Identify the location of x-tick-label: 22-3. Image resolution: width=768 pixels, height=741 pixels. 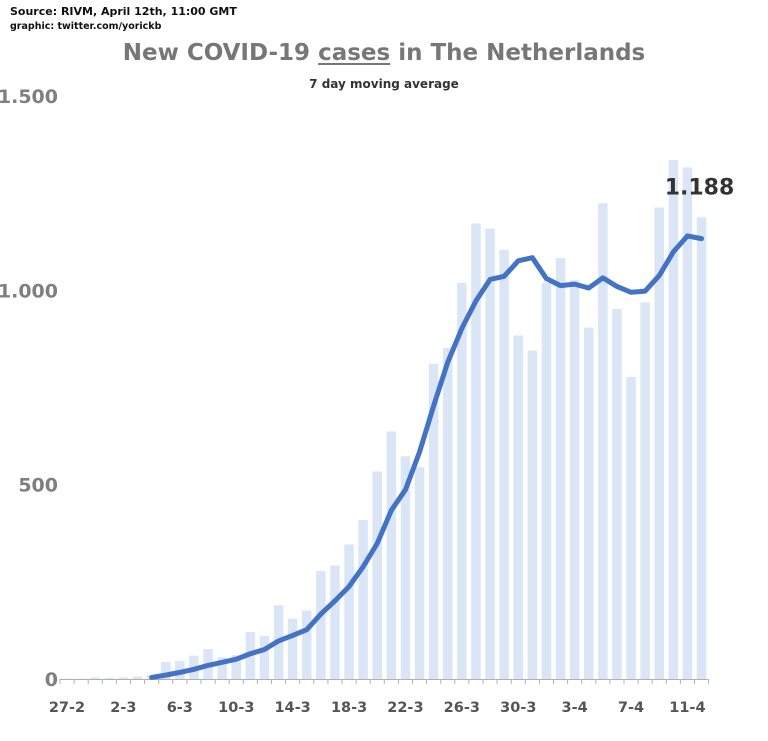
(405, 708).